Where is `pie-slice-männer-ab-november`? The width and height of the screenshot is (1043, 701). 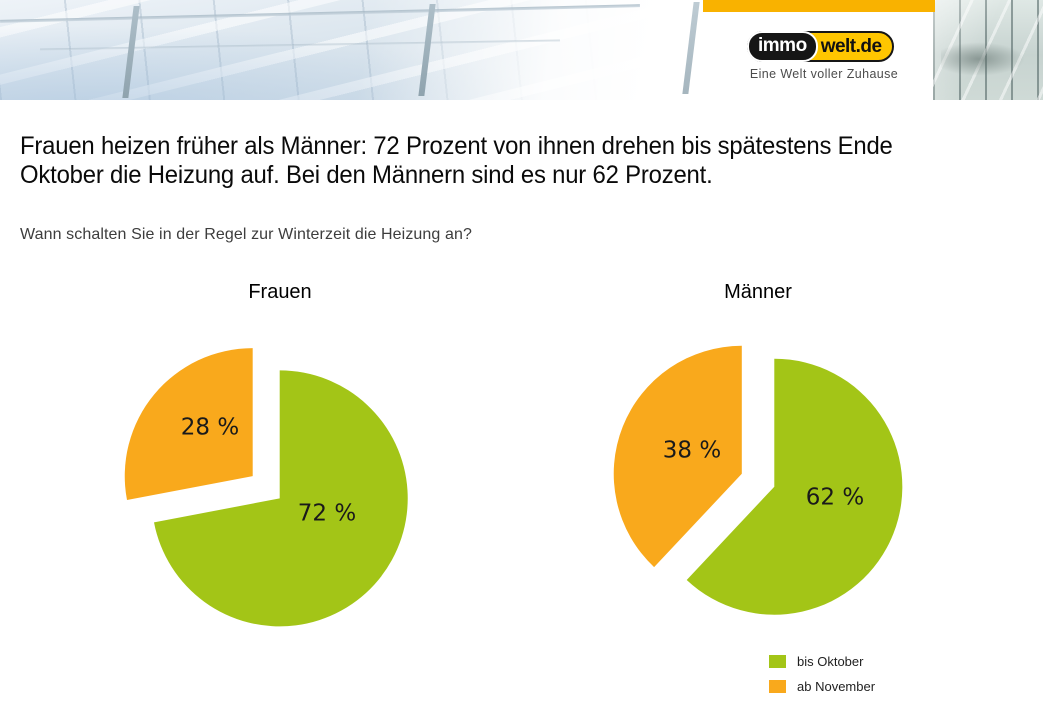 pie-slice-männer-ab-november is located at coordinates (677, 456).